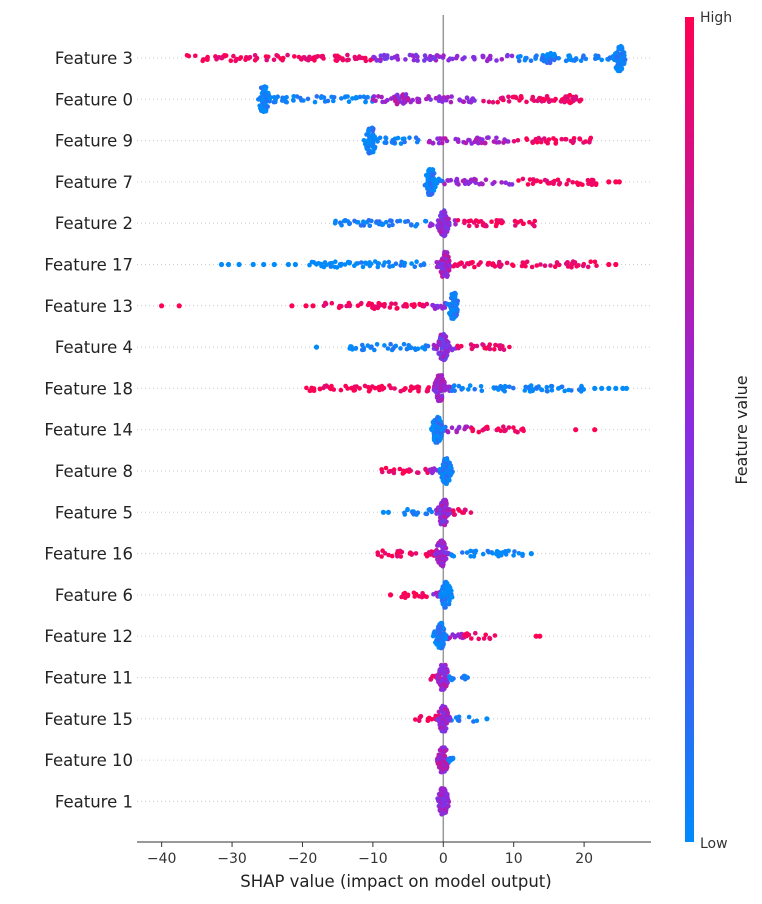  What do you see at coordinates (88, 636) in the screenshot?
I see `feature-label-feature-12: Feature 12` at bounding box center [88, 636].